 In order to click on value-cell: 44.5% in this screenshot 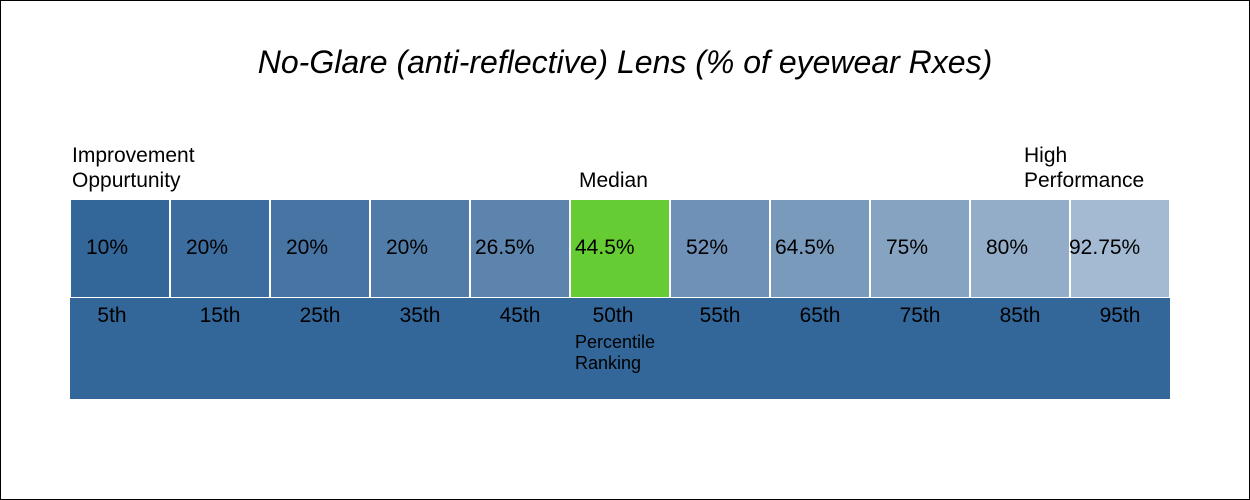, I will do `click(620, 248)`.